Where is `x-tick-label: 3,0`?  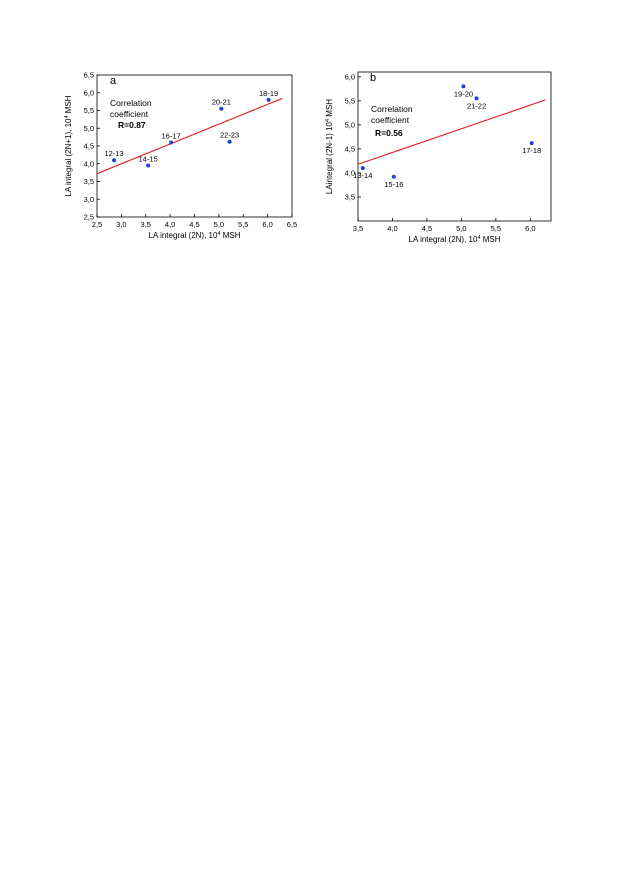 x-tick-label: 3,0 is located at coordinates (121, 224).